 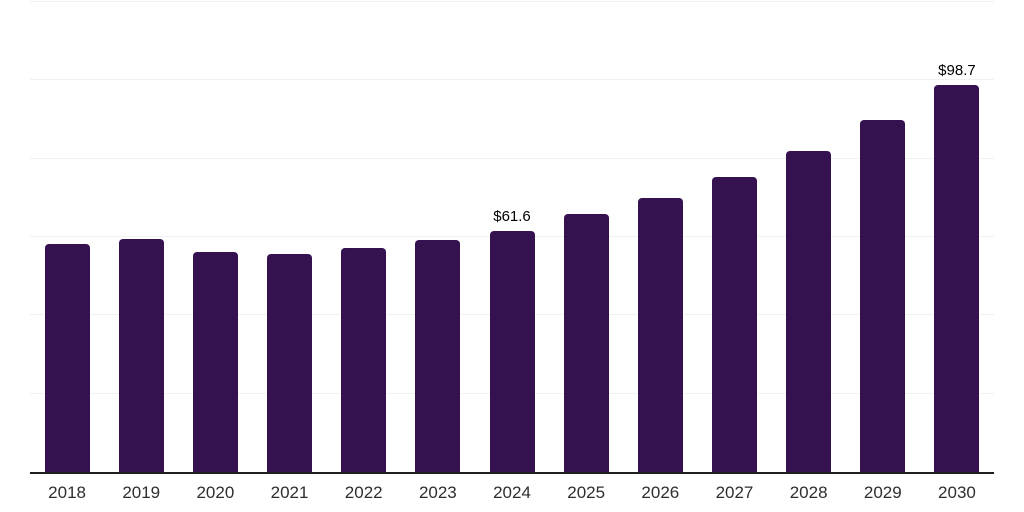 What do you see at coordinates (67, 358) in the screenshot?
I see `bar-2018` at bounding box center [67, 358].